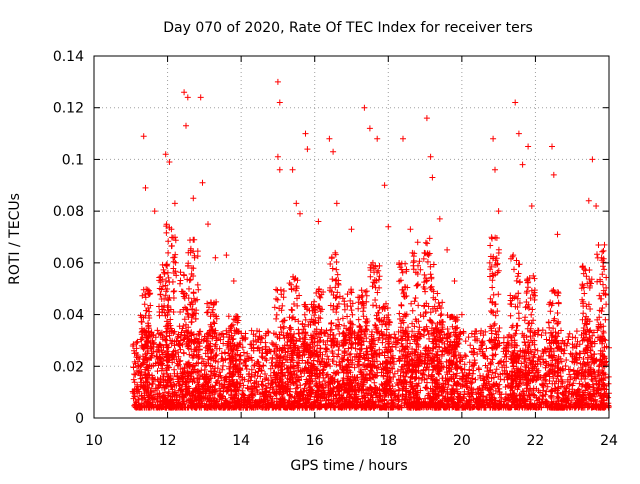 The height and width of the screenshot is (484, 640). I want to click on x-axis-label: GPS time / hours, so click(348, 466).